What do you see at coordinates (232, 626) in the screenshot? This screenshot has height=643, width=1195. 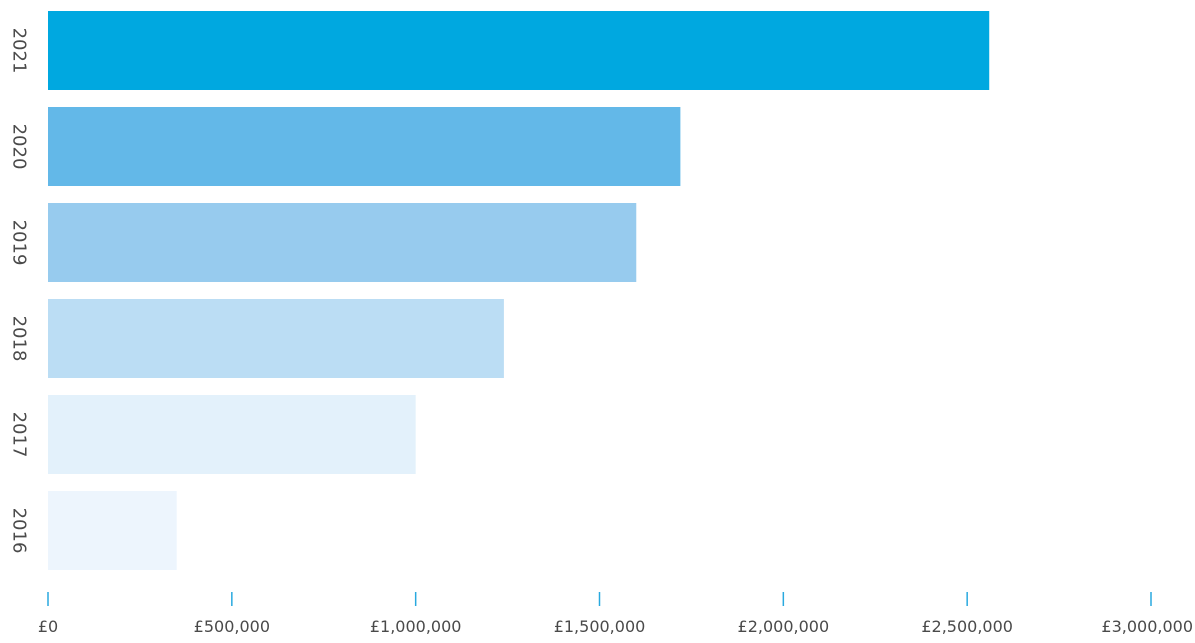 I see `x-tick-label: £500,000` at bounding box center [232, 626].